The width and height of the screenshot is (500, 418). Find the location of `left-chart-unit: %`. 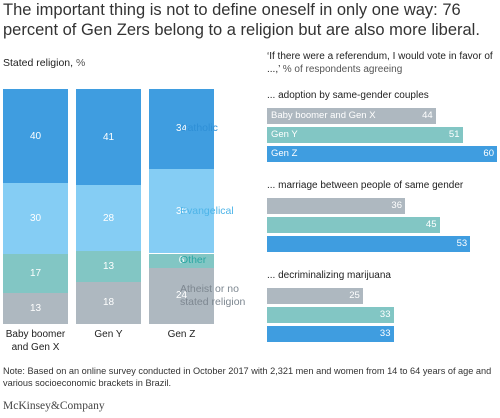

left-chart-unit: % is located at coordinates (80, 63).